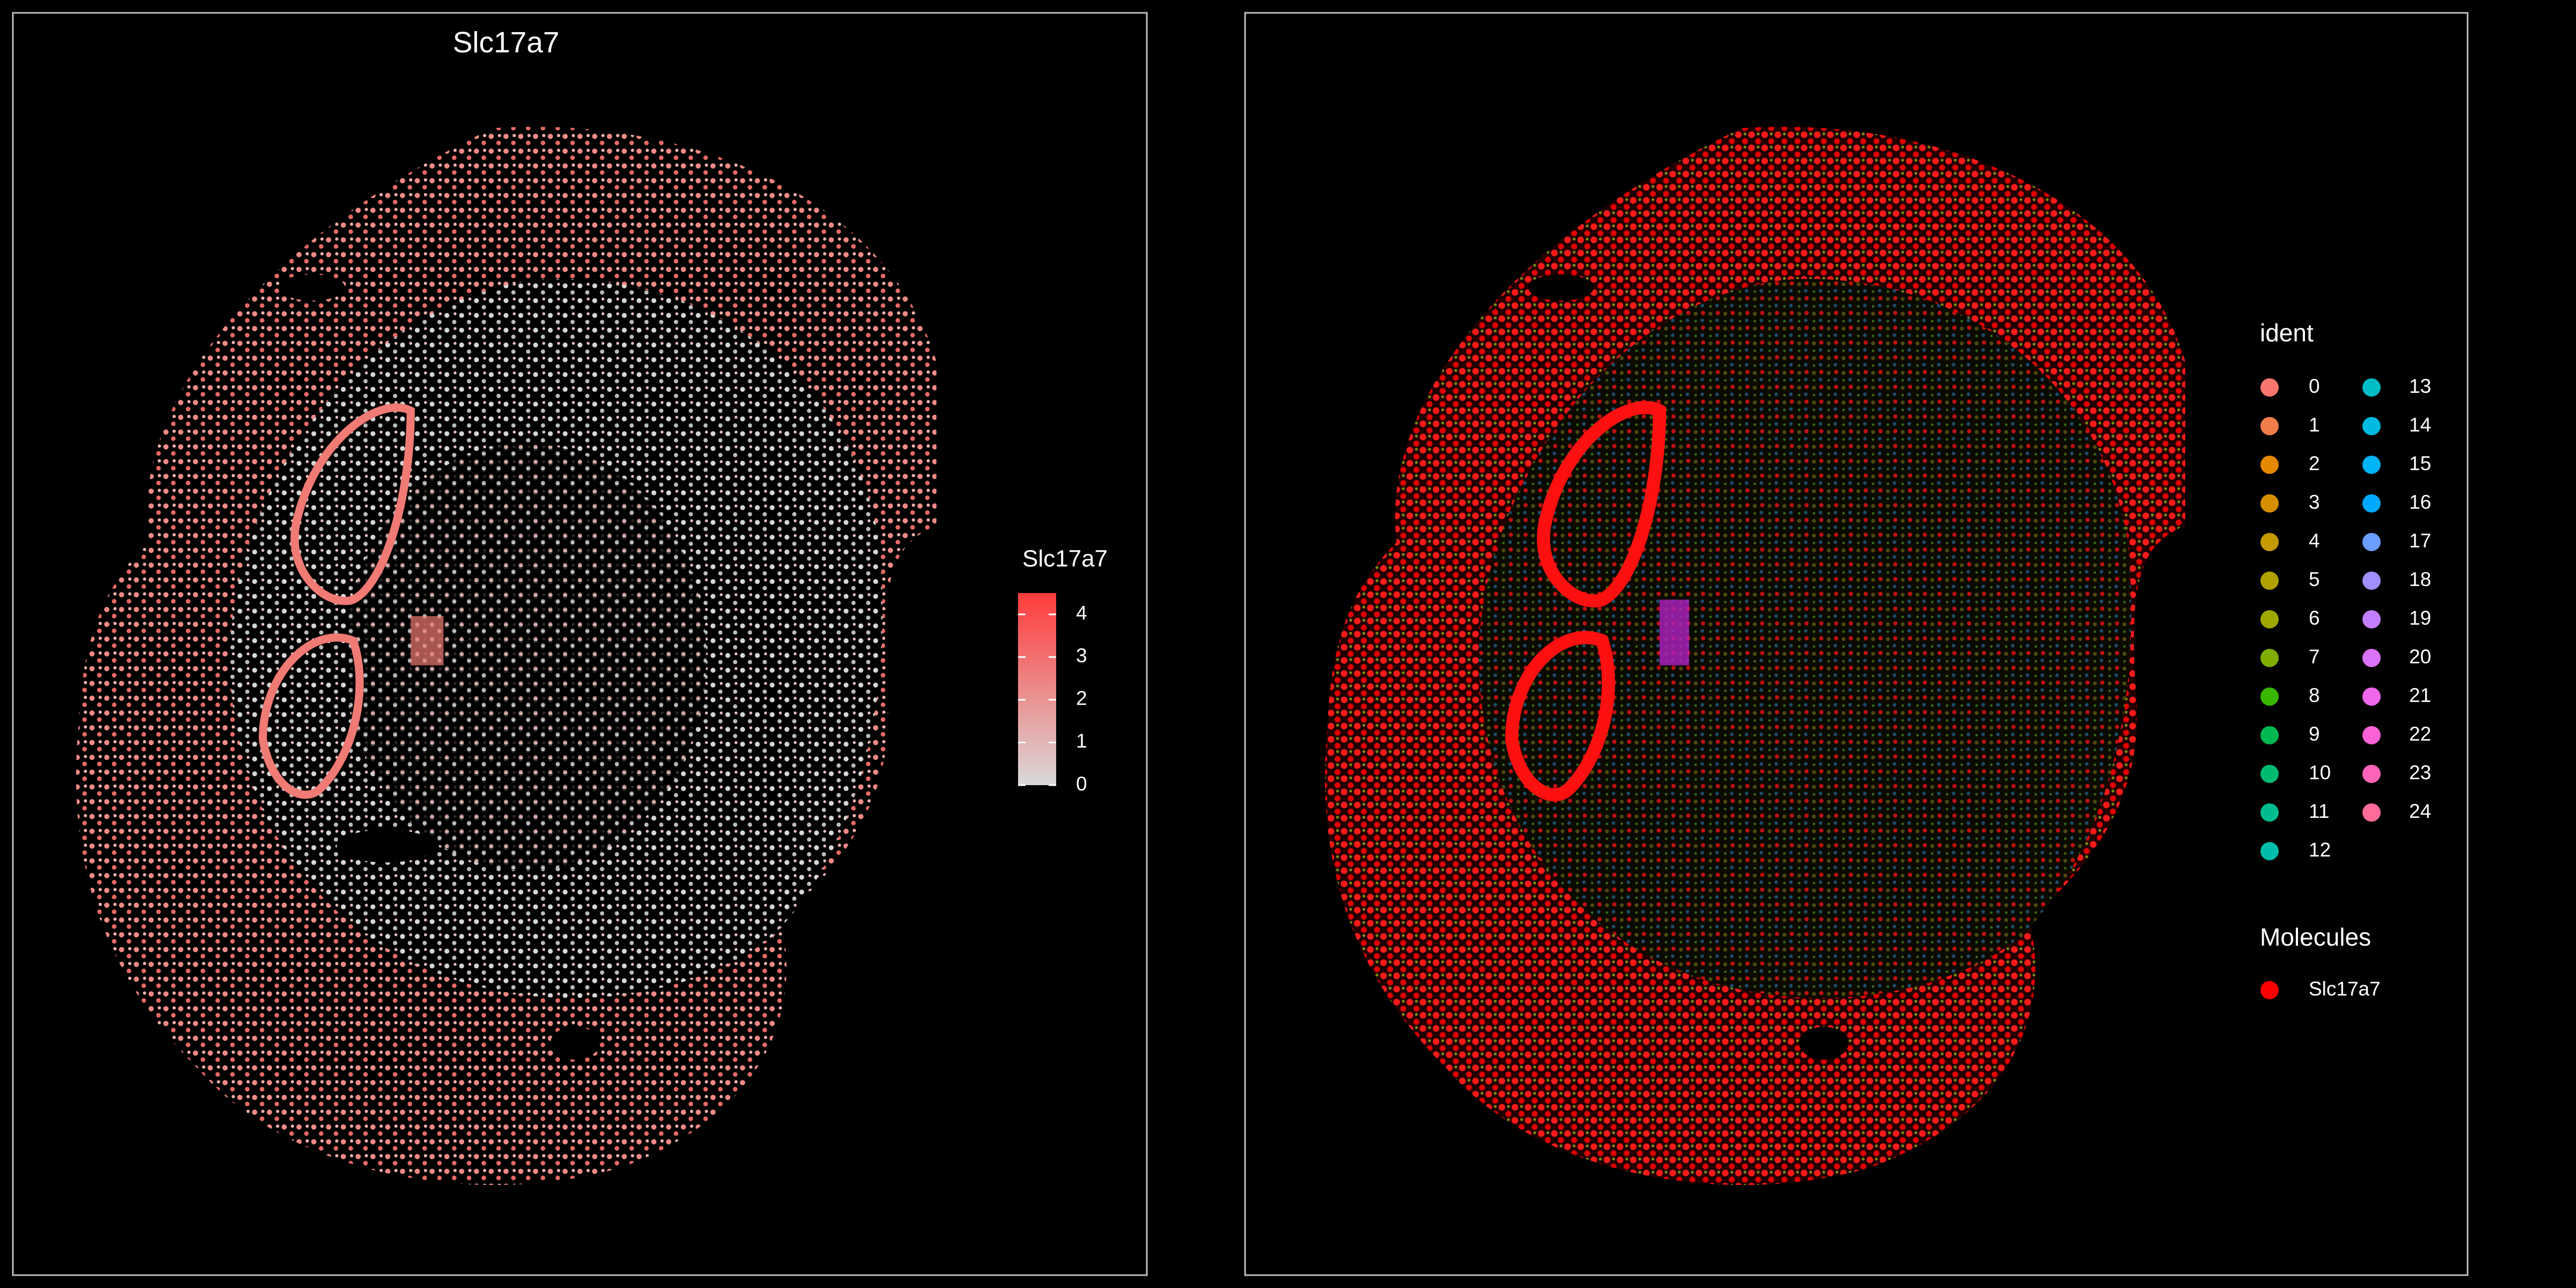  Describe the element at coordinates (2314, 618) in the screenshot. I see `legend-label: 6` at that location.